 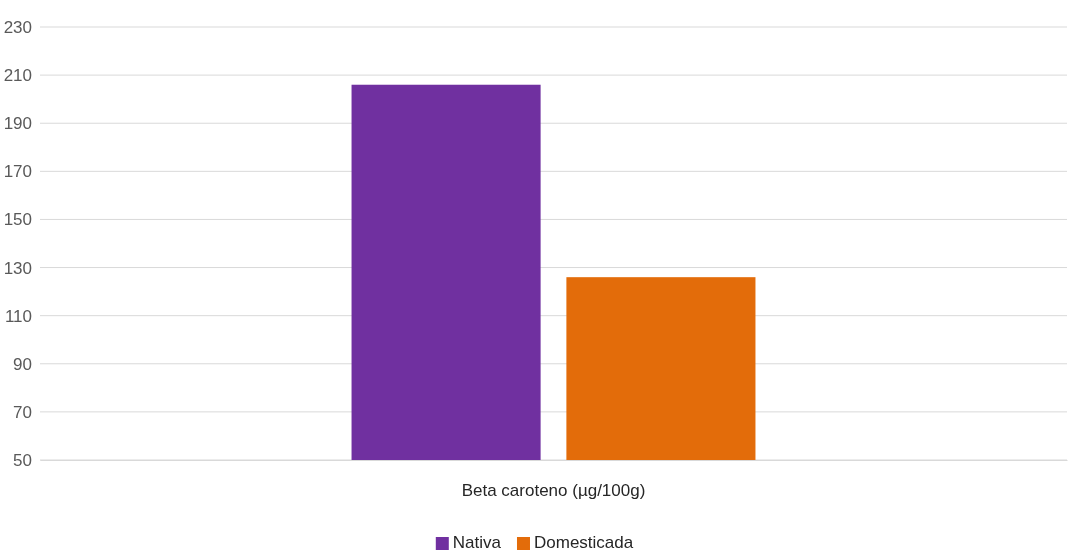 What do you see at coordinates (17, 27) in the screenshot?
I see `y-tick-label: 230` at bounding box center [17, 27].